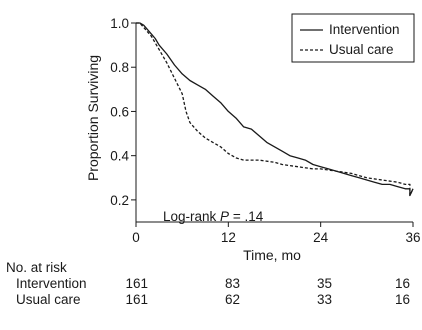 This screenshot has width=422, height=330. Describe the element at coordinates (36, 267) in the screenshot. I see `risk-table-title: No. at risk` at that location.